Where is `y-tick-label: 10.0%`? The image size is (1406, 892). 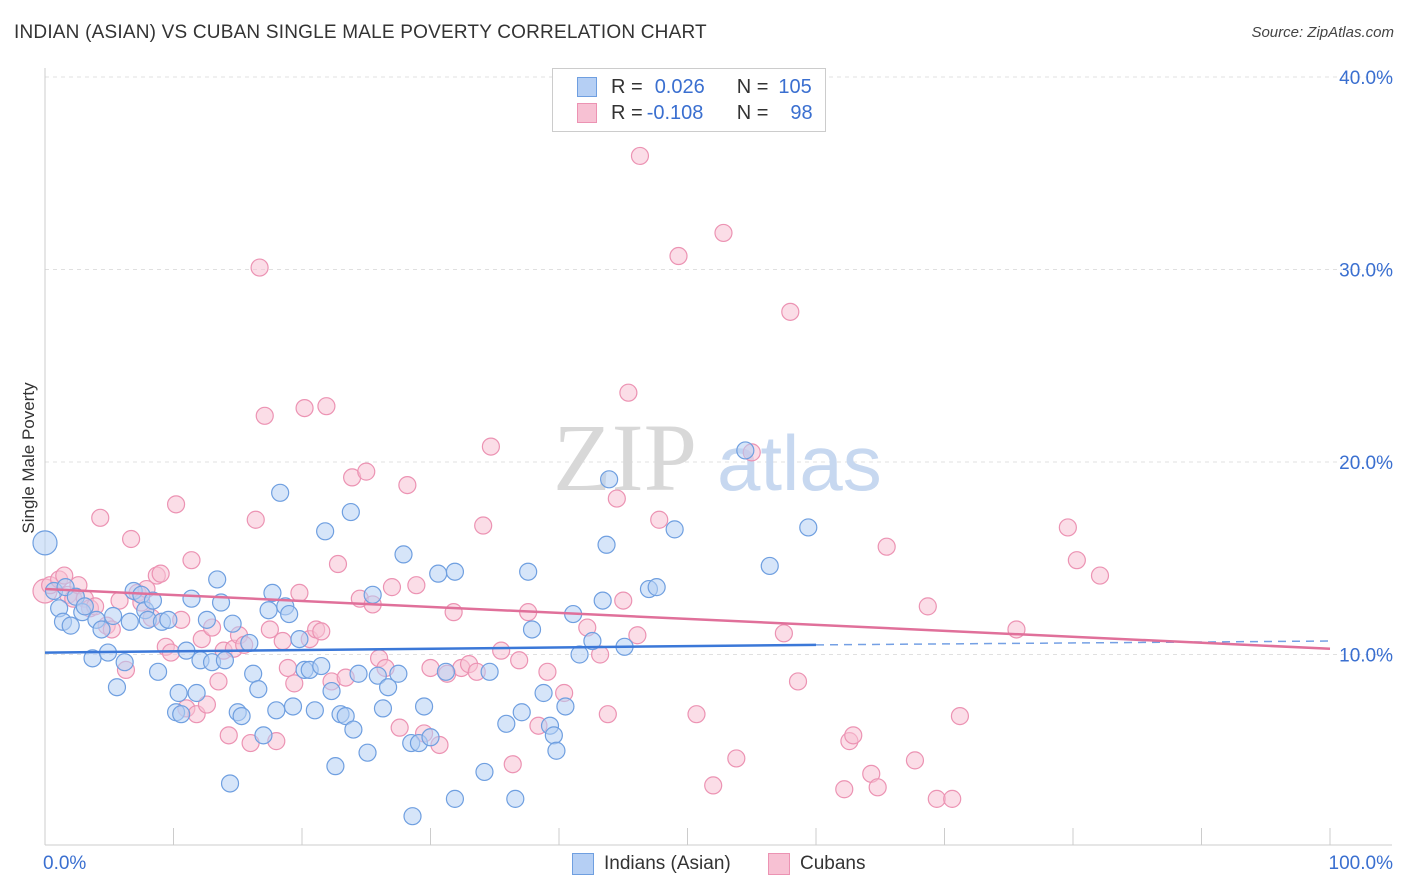 y-tick-label: 10.0% is located at coordinates (1366, 656).